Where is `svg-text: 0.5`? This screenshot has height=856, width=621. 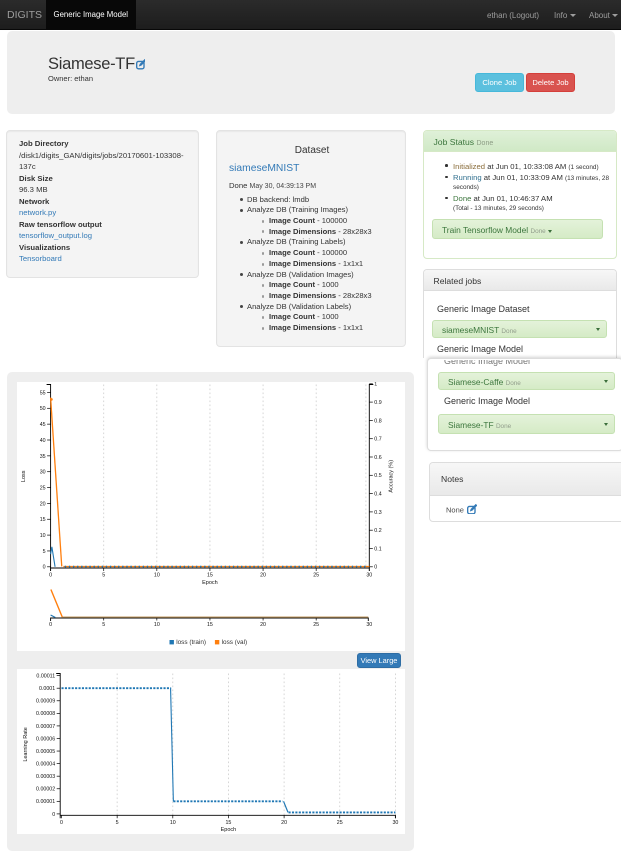
svg-text: 0.5 is located at coordinates (377, 476).